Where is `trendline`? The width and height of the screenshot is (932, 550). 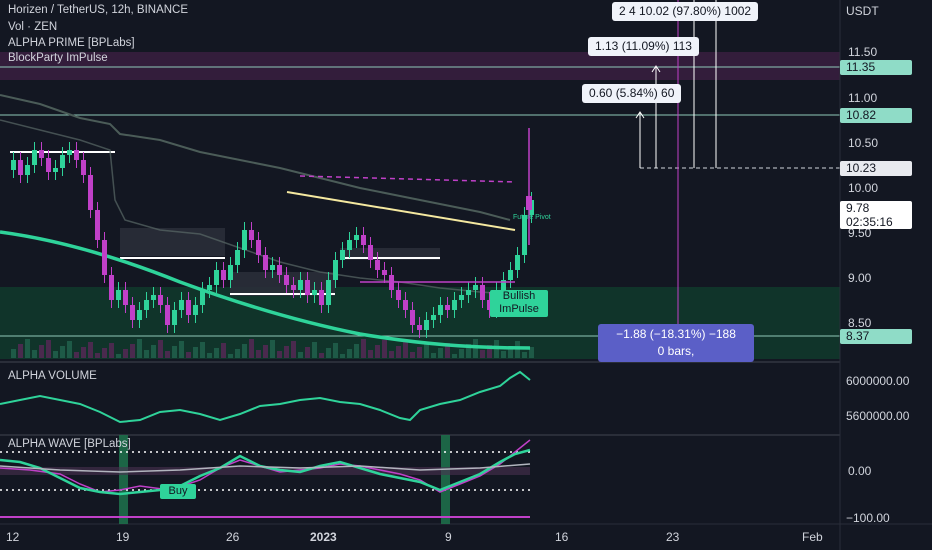
trendline is located at coordinates (401, 211).